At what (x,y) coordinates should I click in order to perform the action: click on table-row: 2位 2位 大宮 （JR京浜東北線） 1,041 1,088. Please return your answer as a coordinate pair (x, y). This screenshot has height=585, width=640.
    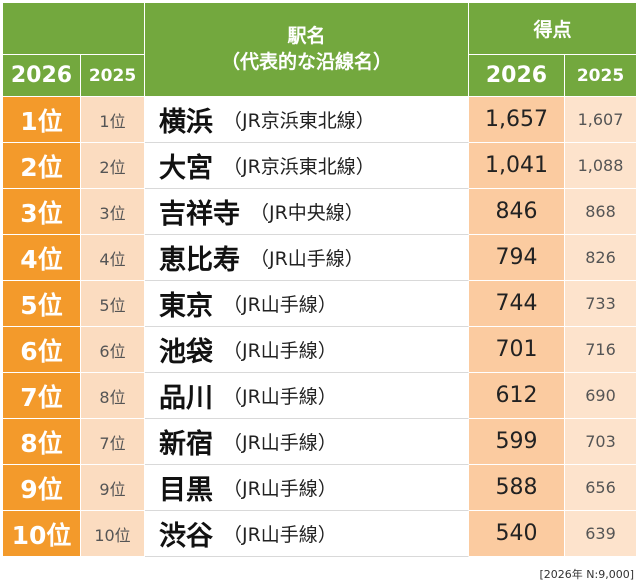
    Looking at the image, I should click on (320, 166).